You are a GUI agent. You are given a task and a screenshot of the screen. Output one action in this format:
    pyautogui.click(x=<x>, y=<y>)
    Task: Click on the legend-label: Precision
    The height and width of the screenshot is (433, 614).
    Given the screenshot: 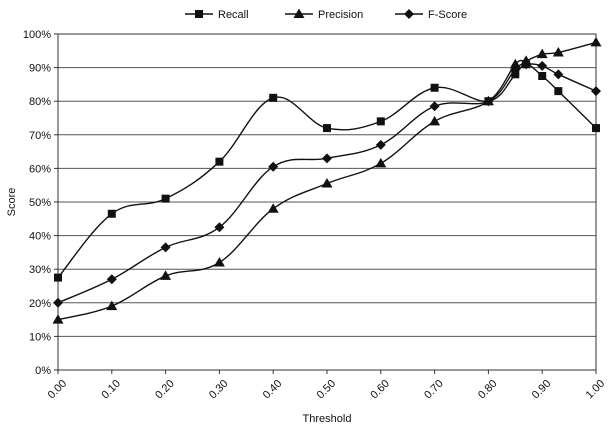 What is the action you would take?
    pyautogui.click(x=340, y=15)
    